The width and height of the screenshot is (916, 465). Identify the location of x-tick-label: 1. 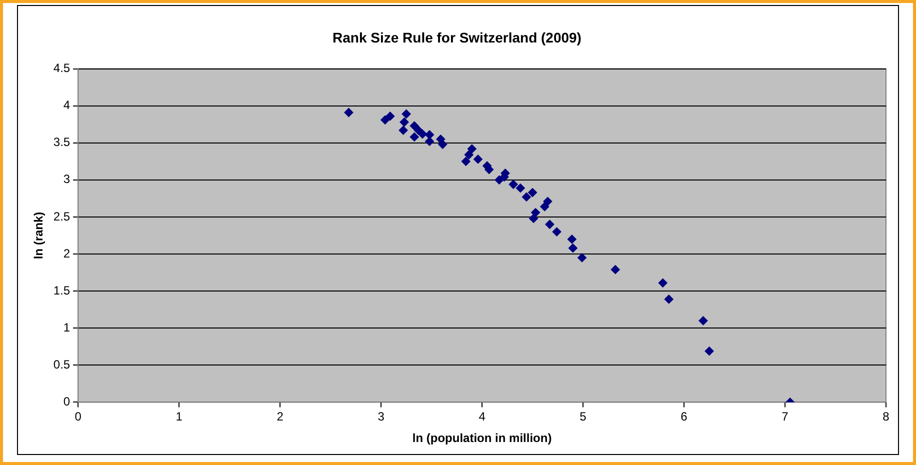
(179, 417).